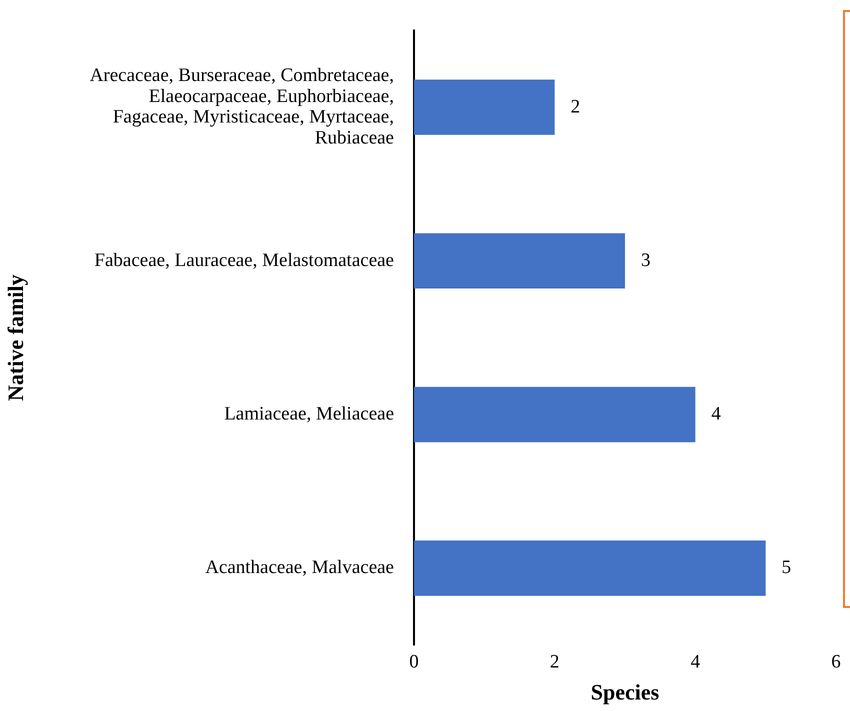 The height and width of the screenshot is (711, 850). What do you see at coordinates (299, 567) in the screenshot?
I see `y-tick-label: Acanthaceae, Malvaceae` at bounding box center [299, 567].